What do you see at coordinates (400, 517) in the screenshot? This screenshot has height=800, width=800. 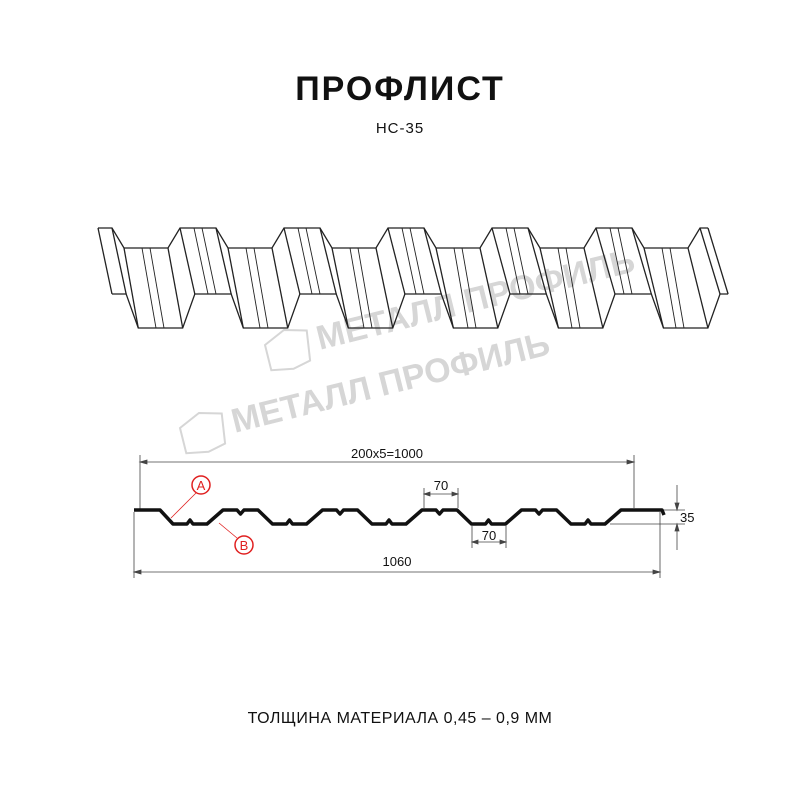 I see `cross-section-profile` at bounding box center [400, 517].